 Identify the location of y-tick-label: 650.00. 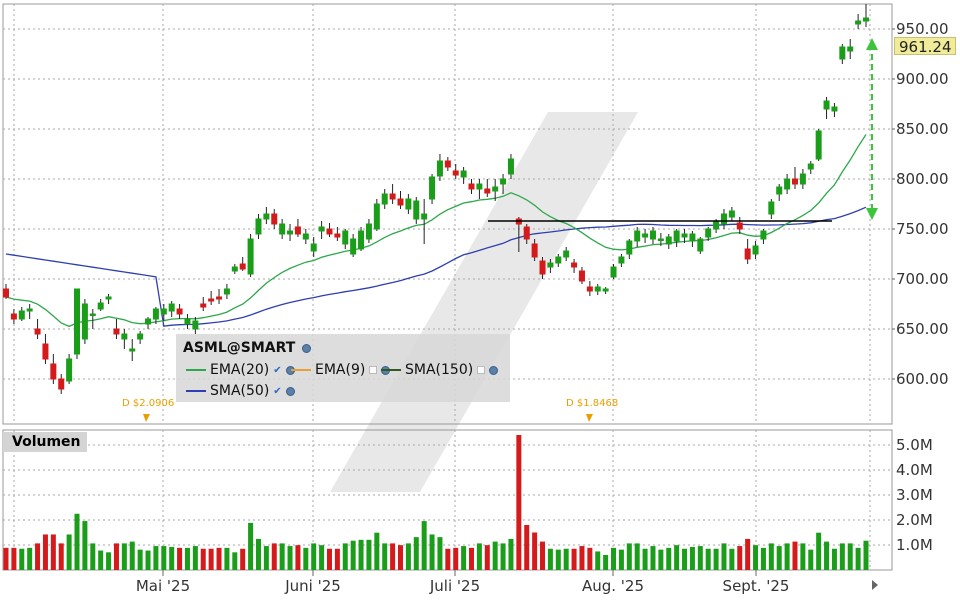
(922, 329).